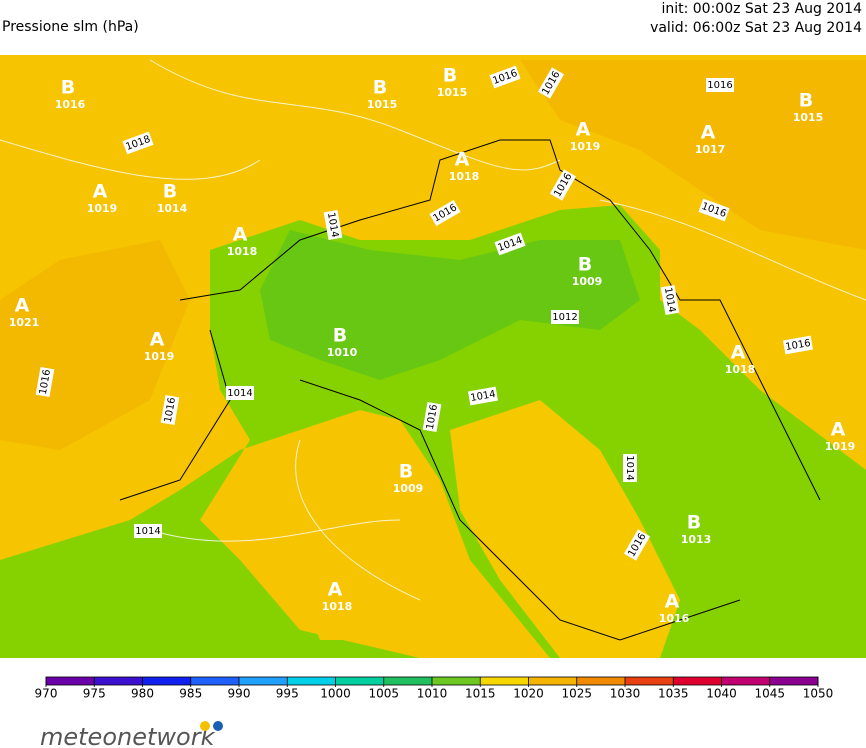 This screenshot has width=866, height=748. I want to click on center-pressure: 1010, so click(342, 352).